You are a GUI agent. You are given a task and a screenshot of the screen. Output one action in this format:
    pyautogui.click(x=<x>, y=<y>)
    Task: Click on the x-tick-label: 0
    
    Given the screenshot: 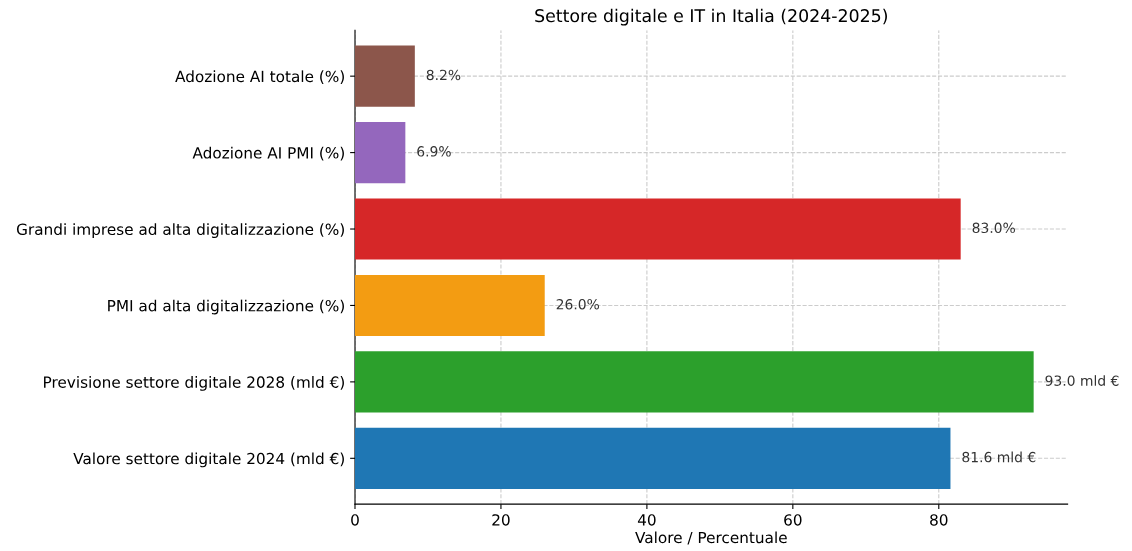 What is the action you would take?
    pyautogui.click(x=355, y=520)
    